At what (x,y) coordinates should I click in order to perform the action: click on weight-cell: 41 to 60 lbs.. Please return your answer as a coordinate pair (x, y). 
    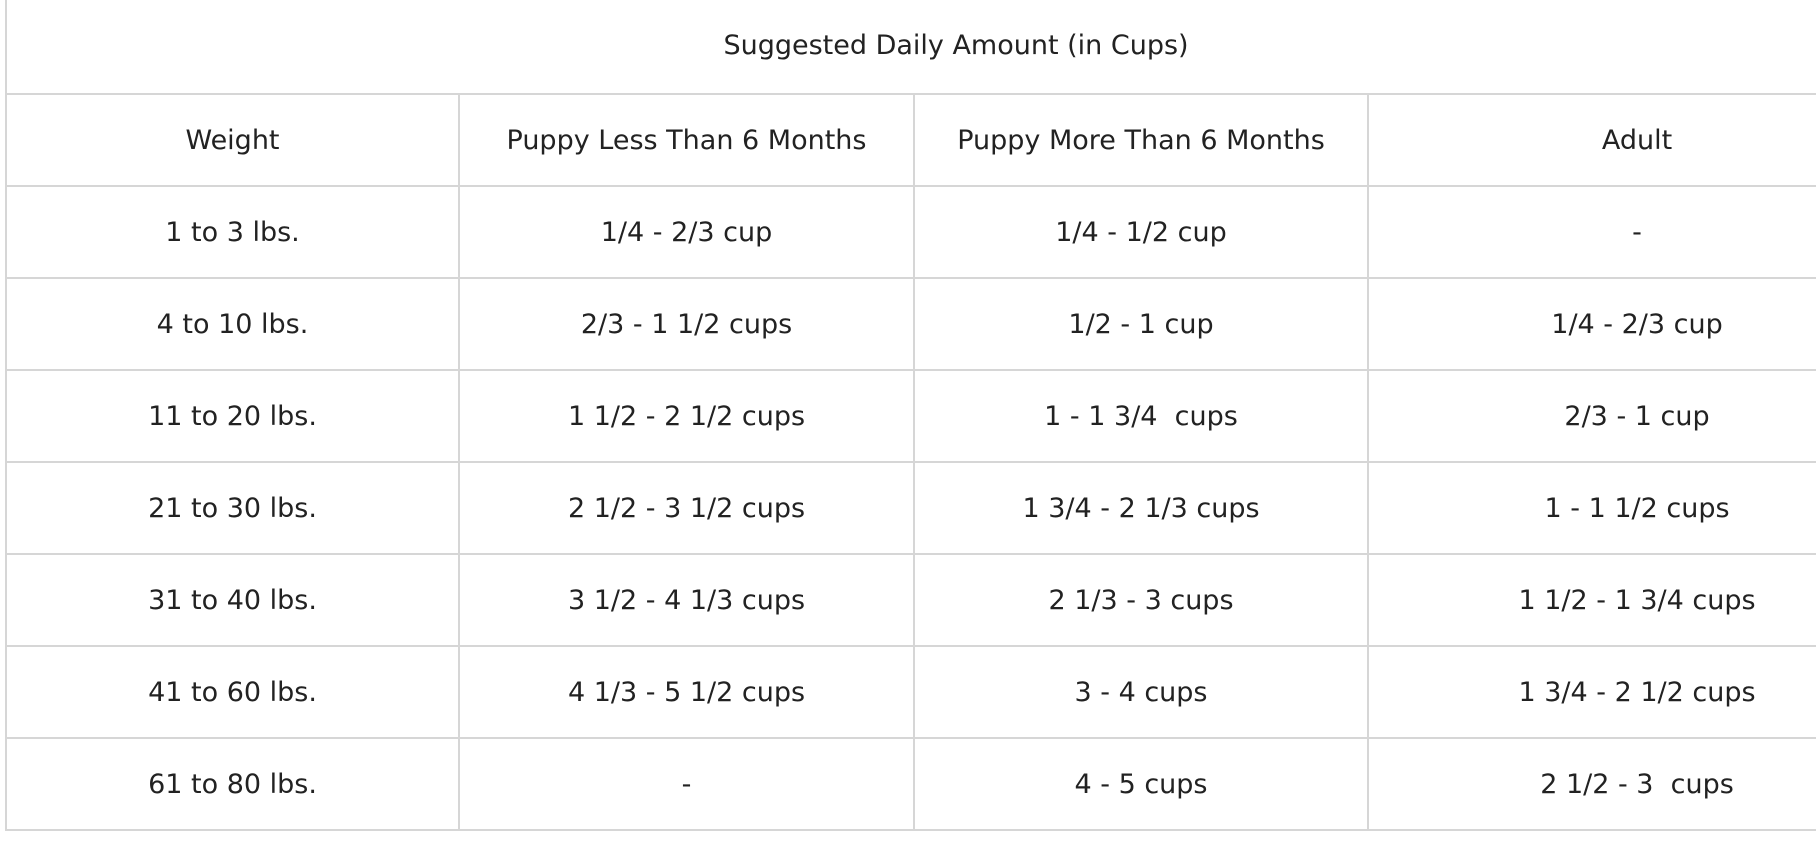
    Looking at the image, I should click on (232, 692).